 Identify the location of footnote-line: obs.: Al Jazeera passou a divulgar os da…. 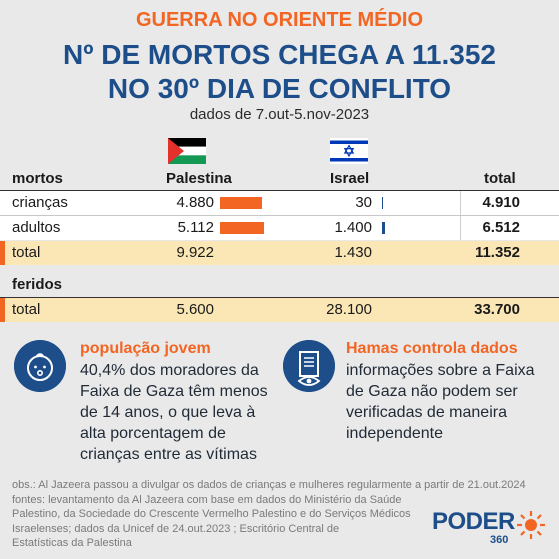
(269, 485).